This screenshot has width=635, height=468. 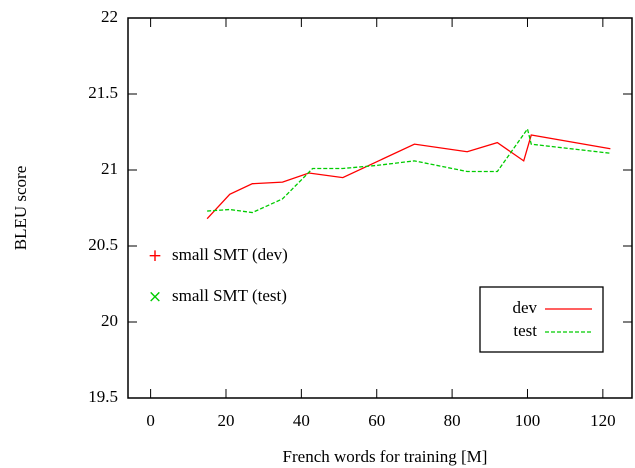 What do you see at coordinates (109, 320) in the screenshot?
I see `y-tick-label: 20` at bounding box center [109, 320].